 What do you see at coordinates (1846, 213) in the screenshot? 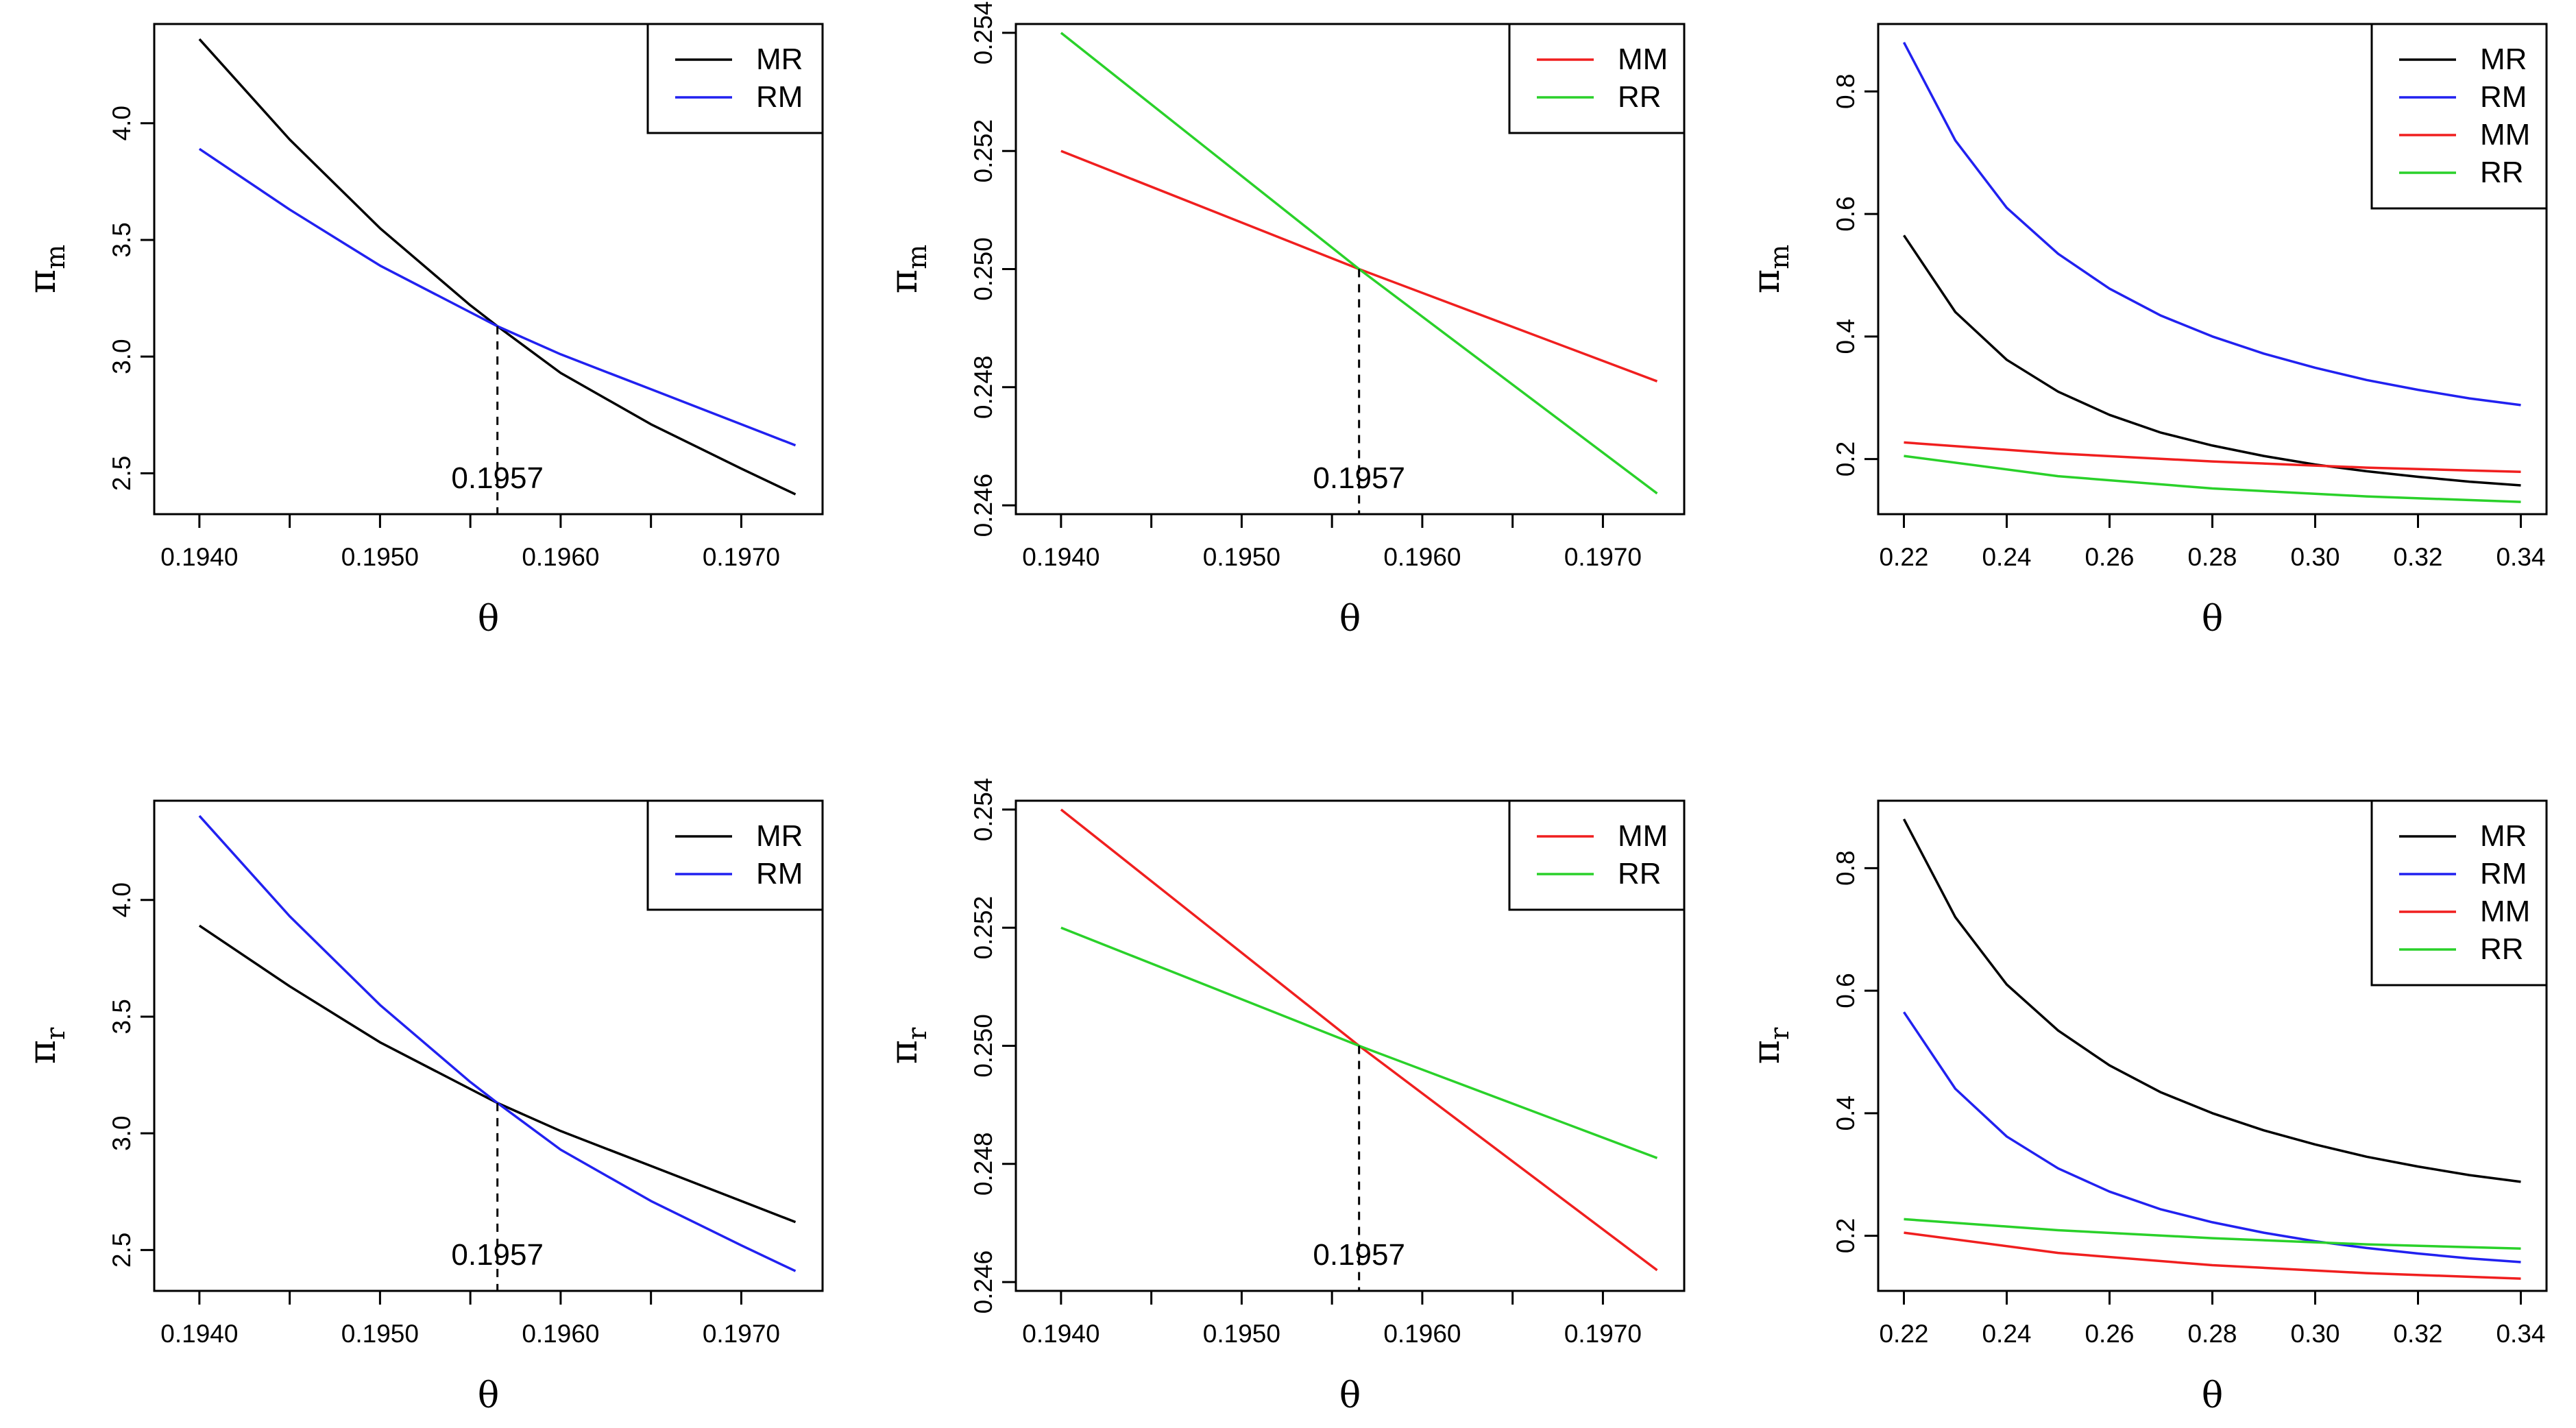
I see `y-tick-label: 0.6` at bounding box center [1846, 213].